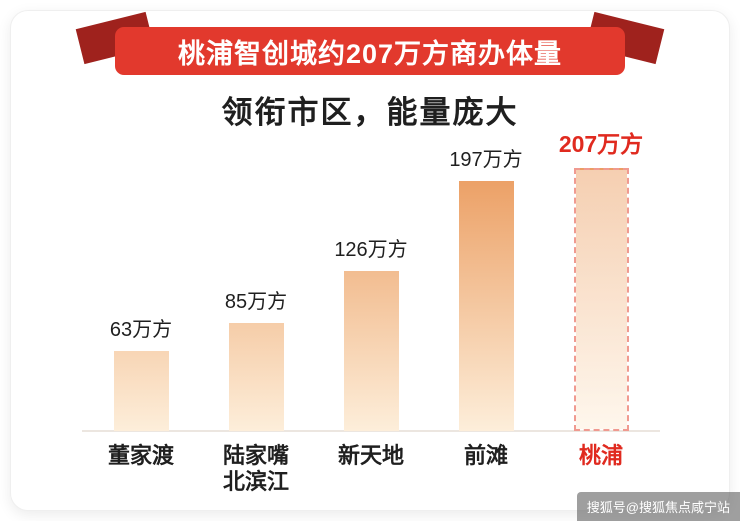 The width and height of the screenshot is (740, 521). What do you see at coordinates (141, 330) in the screenshot?
I see `value-label: 63万方` at bounding box center [141, 330].